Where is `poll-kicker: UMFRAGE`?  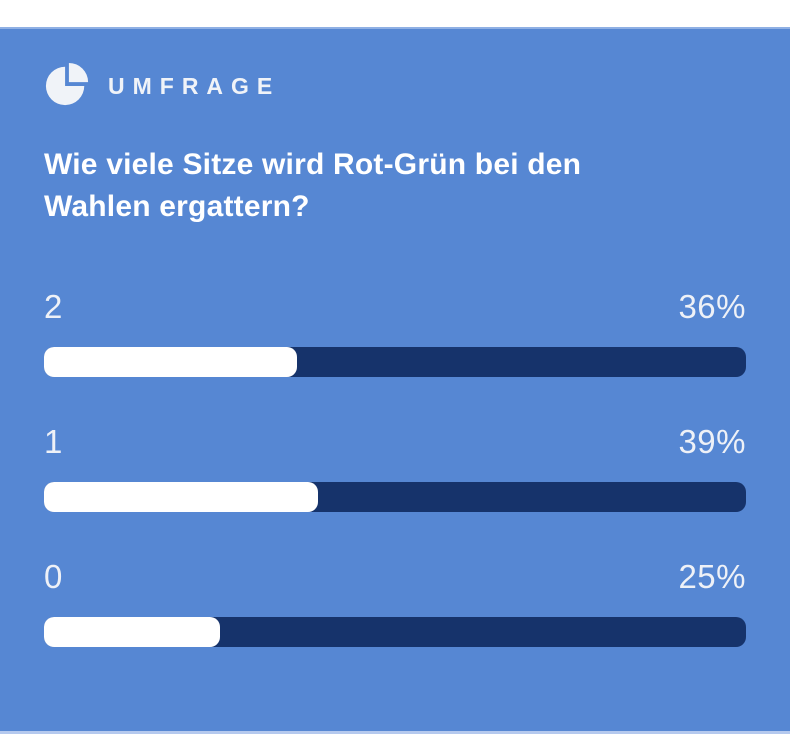
poll-kicker: UMFRAGE is located at coordinates (395, 68).